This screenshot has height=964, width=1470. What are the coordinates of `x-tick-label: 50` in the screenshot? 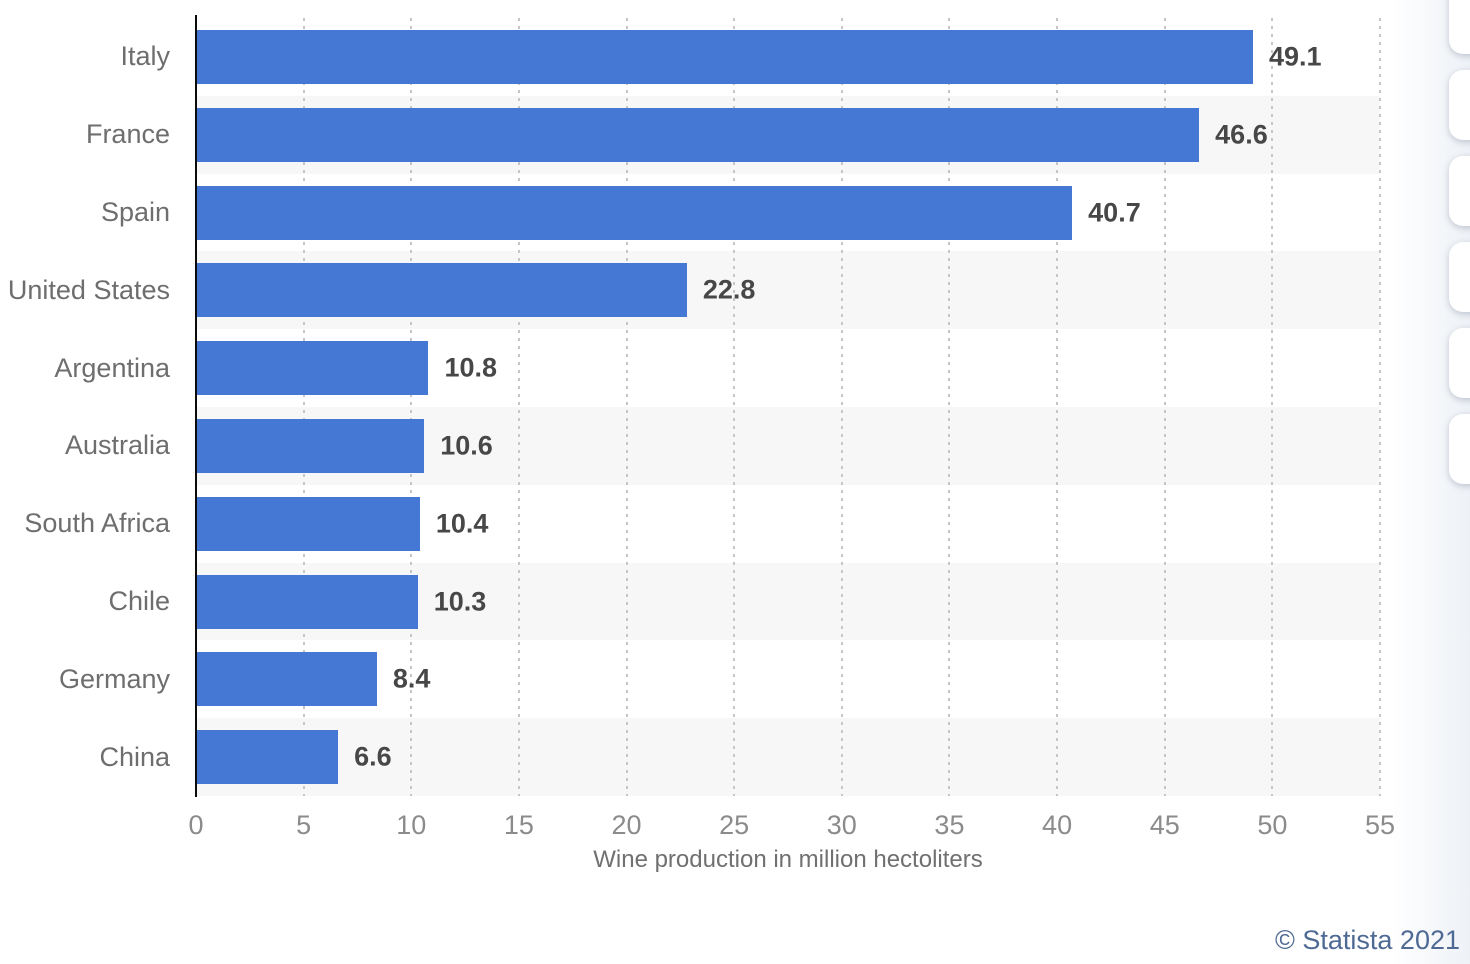 It's located at (1272, 825).